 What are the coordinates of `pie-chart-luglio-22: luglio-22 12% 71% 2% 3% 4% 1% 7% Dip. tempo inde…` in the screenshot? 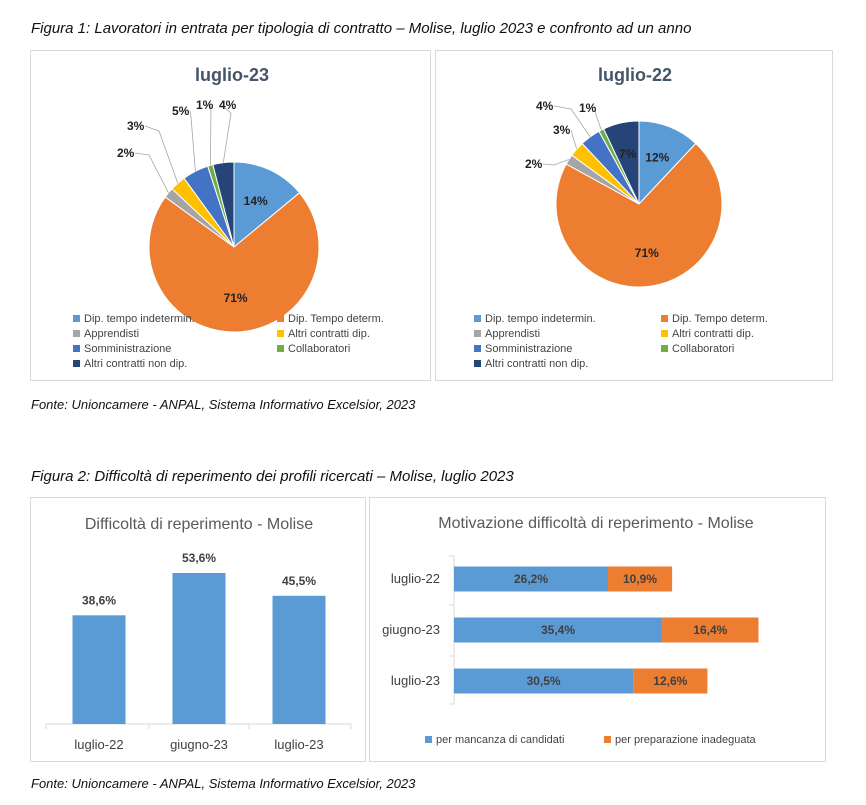 It's located at (621, 217).